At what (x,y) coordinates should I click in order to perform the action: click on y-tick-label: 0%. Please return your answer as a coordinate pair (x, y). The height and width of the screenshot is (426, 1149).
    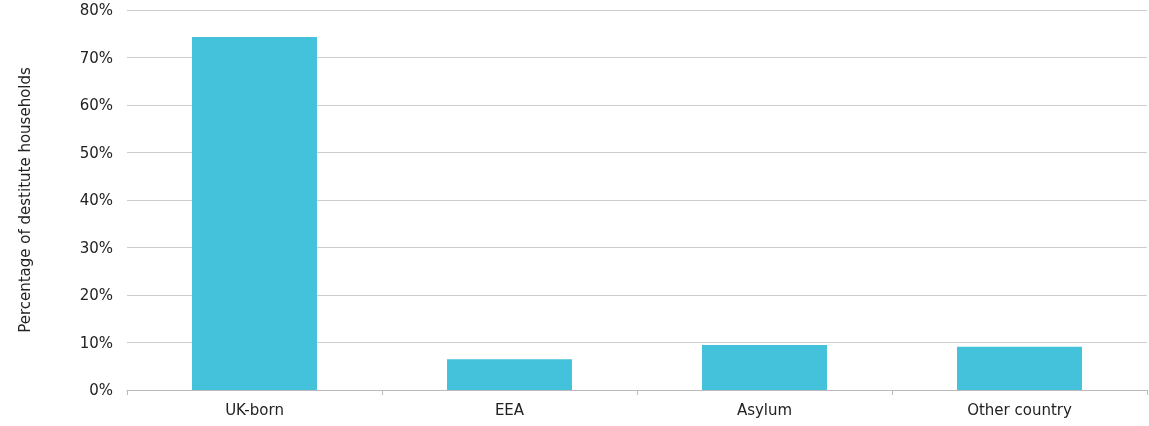
    Looking at the image, I should click on (101, 390).